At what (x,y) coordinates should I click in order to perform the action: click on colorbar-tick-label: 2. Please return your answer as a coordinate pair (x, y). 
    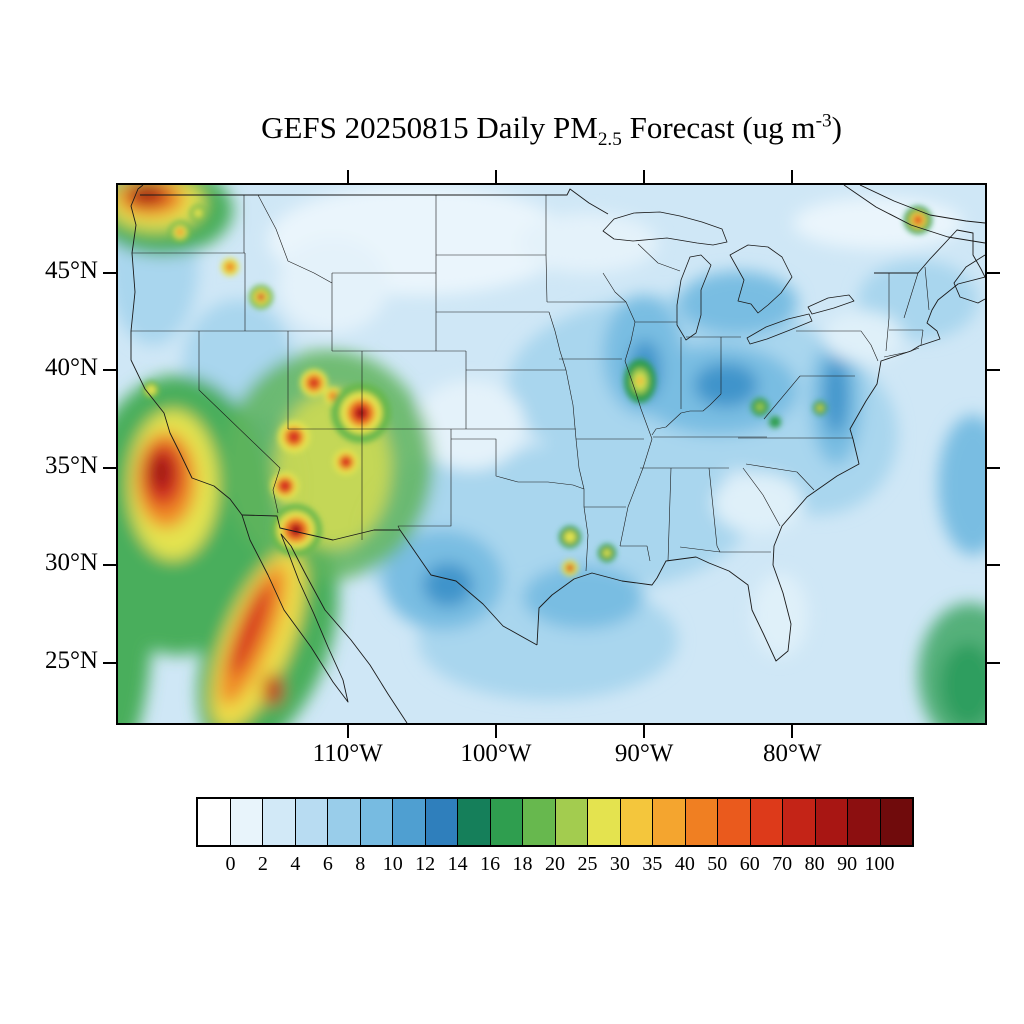
    Looking at the image, I should click on (262, 864).